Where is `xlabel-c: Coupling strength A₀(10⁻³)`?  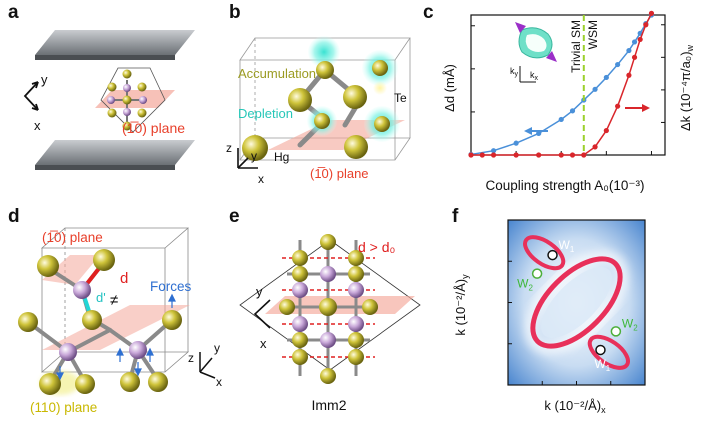
xlabel-c: Coupling strength A₀(10⁻³) is located at coordinates (564, 185).